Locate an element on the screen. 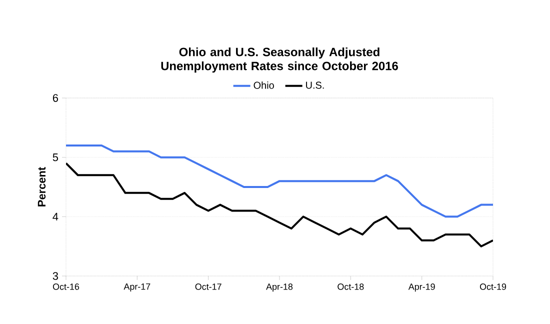  y-tick-label: 3 is located at coordinates (55, 276).